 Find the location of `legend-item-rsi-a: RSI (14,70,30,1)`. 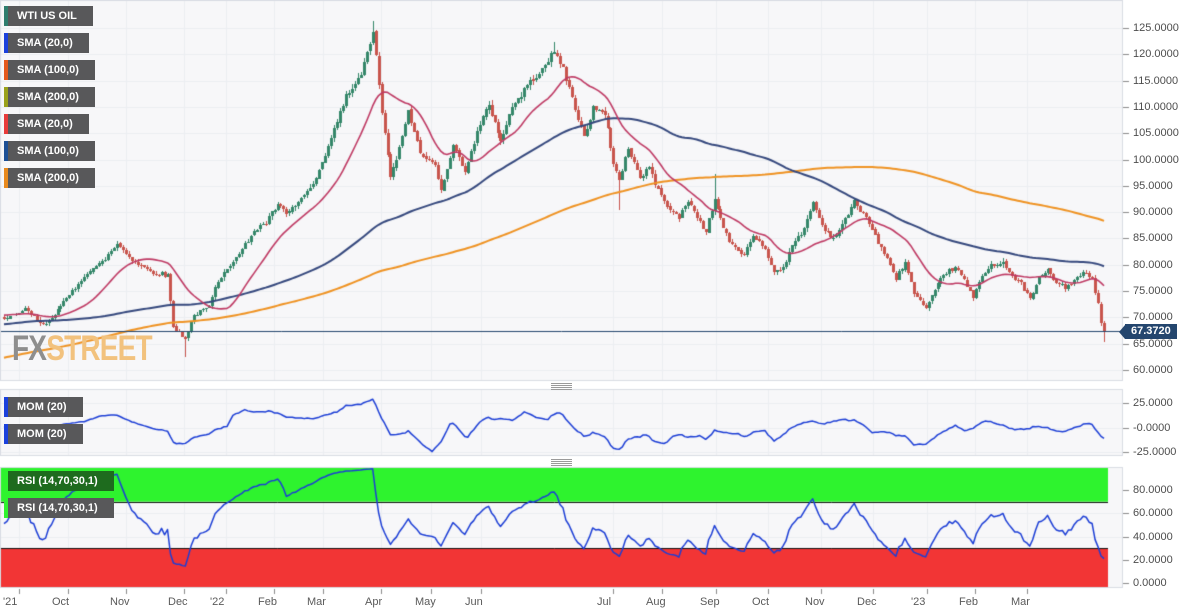

legend-item-rsi-a: RSI (14,70,30,1) is located at coordinates (59, 481).